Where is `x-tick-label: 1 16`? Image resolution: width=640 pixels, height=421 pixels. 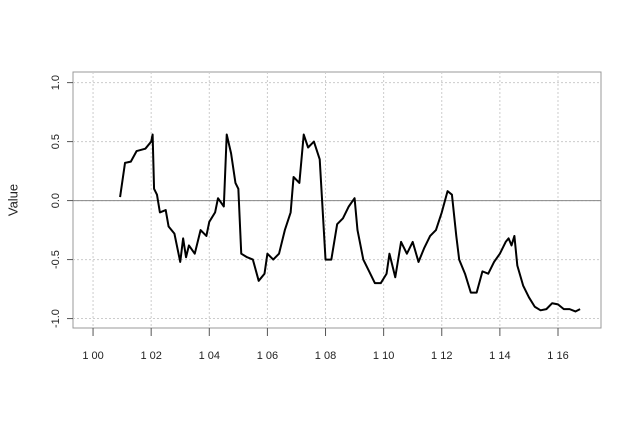
x-tick-label: 1 16 is located at coordinates (557, 356).